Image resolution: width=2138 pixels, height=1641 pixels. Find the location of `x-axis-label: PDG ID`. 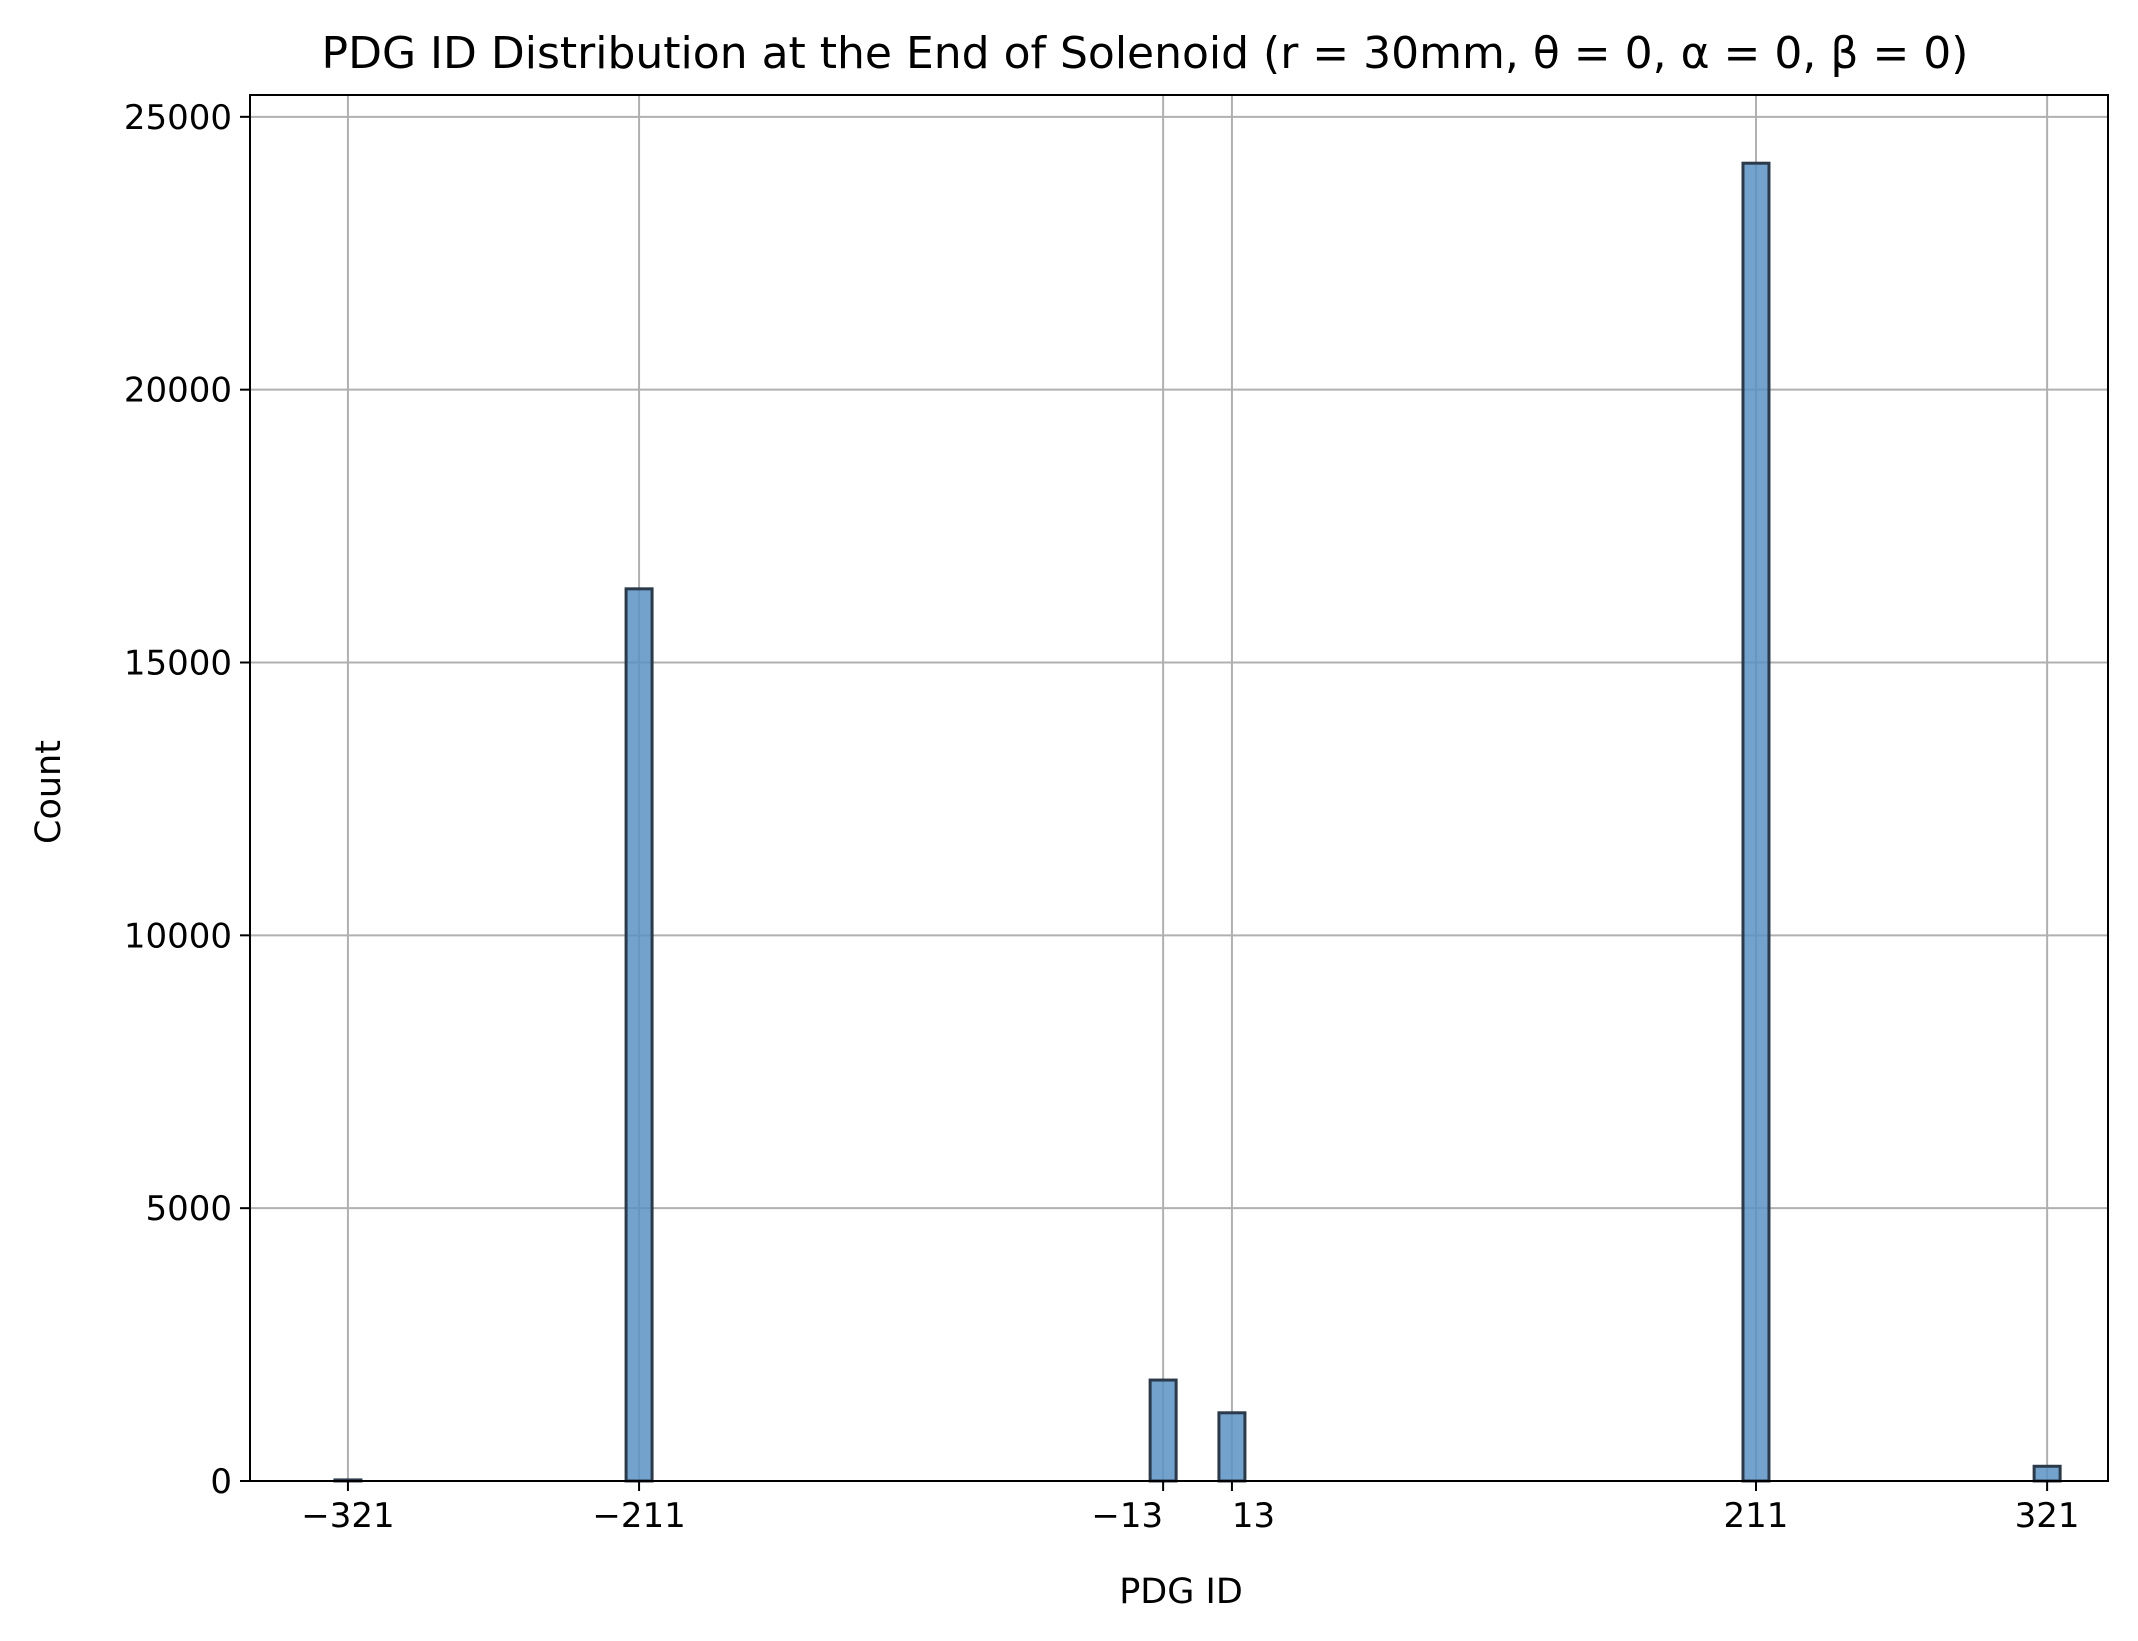

x-axis-label: PDG ID is located at coordinates (1181, 1592).